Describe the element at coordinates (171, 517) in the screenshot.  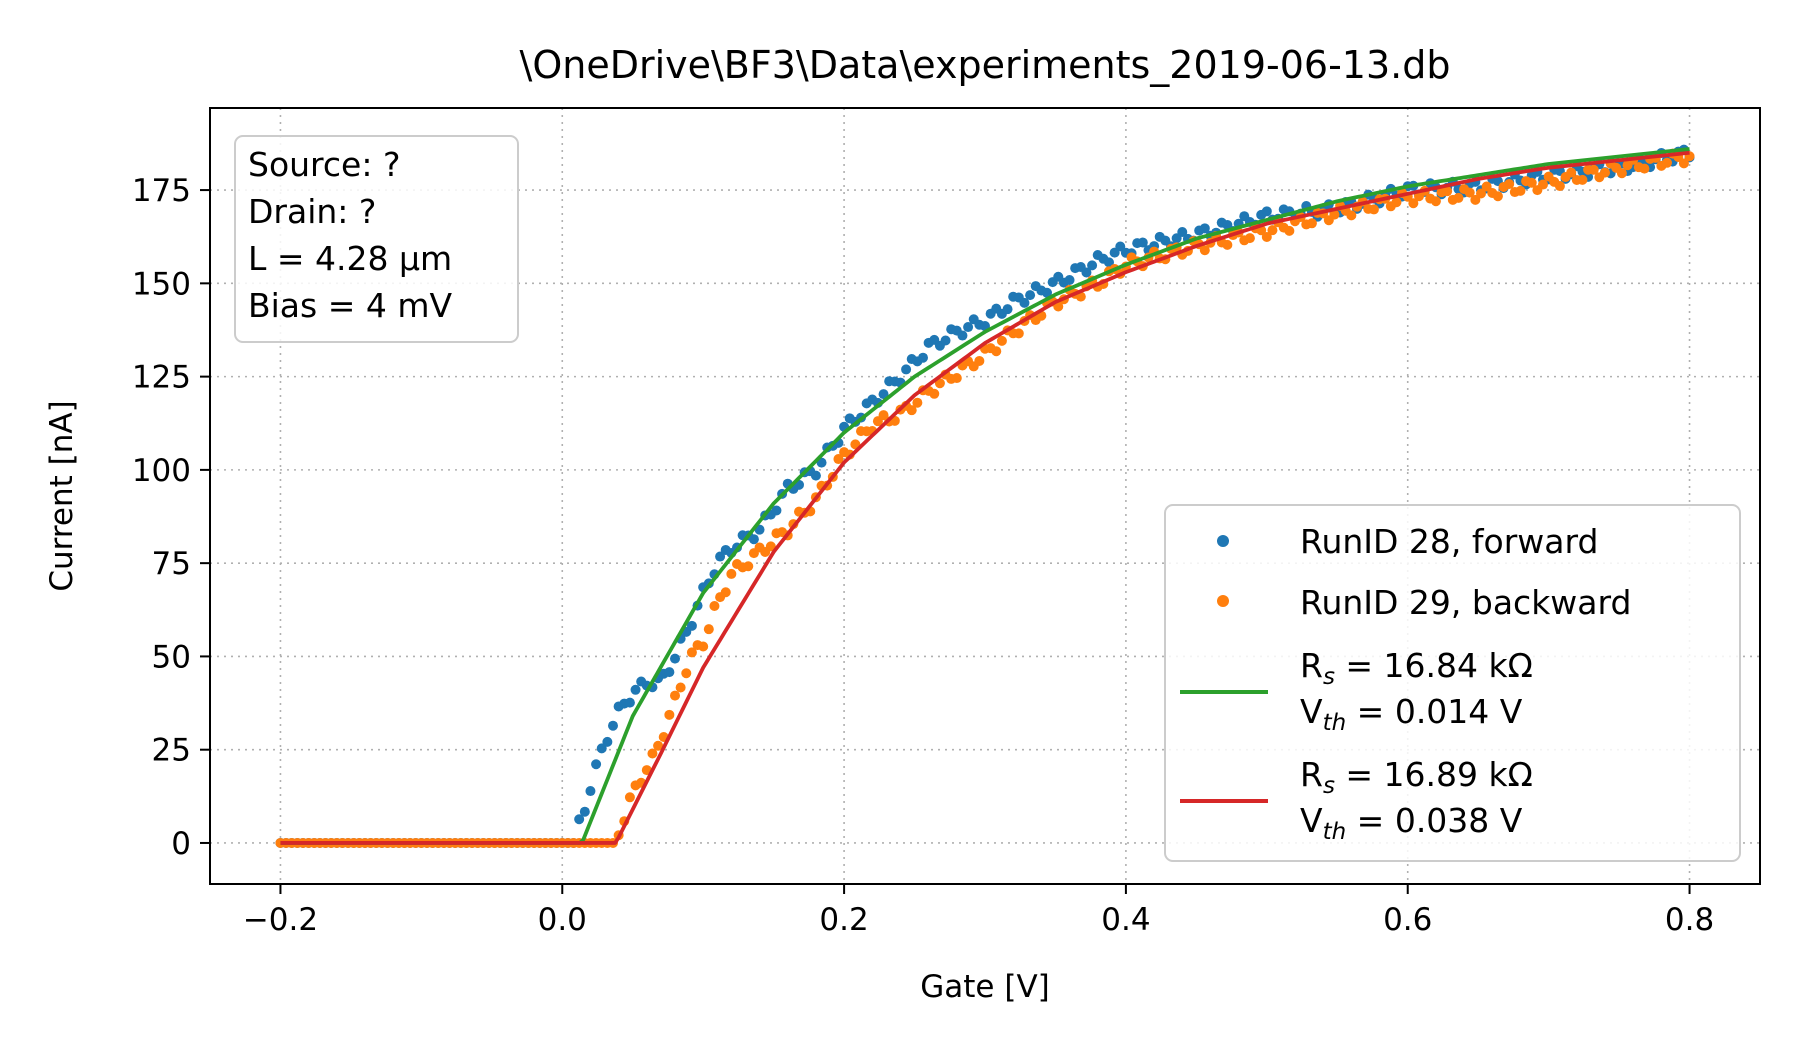
I see `y-axis-ticks: 0 25 50 75 100 125 150 175` at that location.